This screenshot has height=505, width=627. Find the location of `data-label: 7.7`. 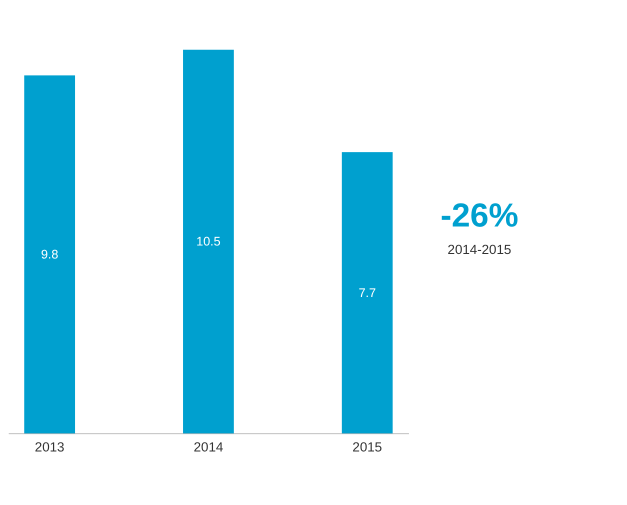

data-label: 7.7 is located at coordinates (367, 293).